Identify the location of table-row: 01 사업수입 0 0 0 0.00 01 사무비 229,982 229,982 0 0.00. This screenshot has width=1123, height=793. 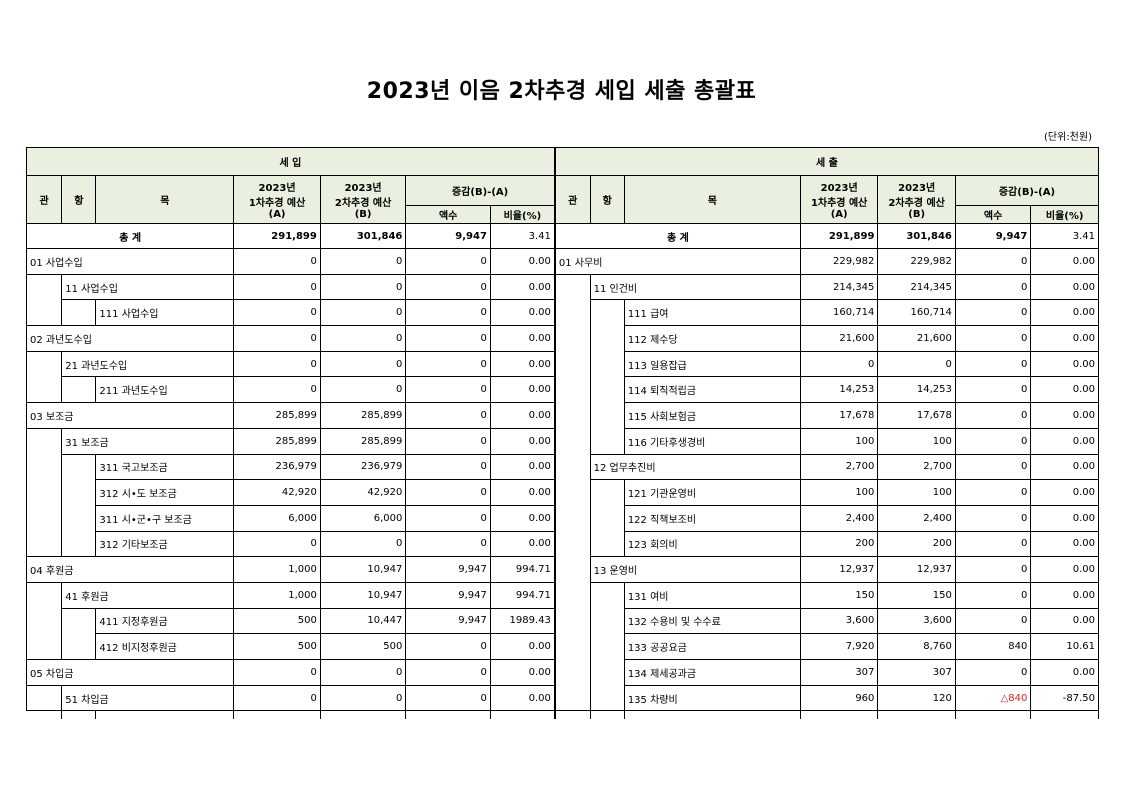
(562, 261).